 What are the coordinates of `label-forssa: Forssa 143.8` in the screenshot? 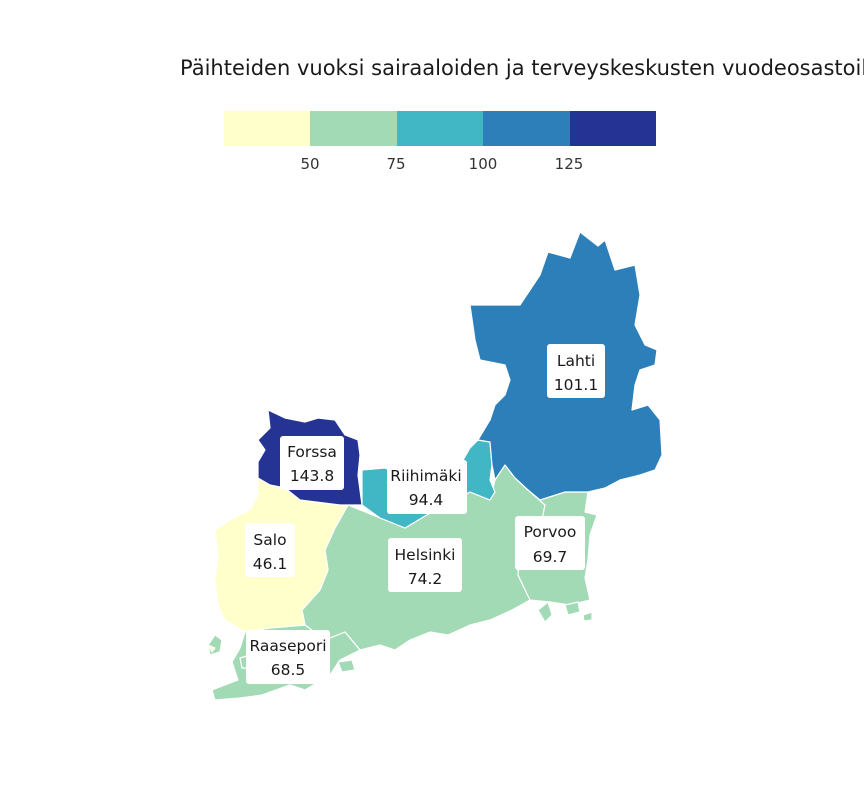 It's located at (312, 463).